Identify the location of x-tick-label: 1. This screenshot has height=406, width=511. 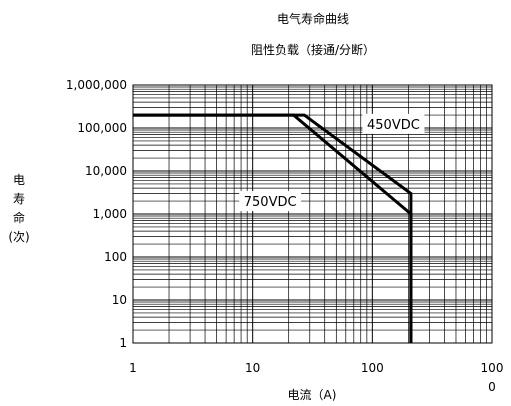
(133, 368).